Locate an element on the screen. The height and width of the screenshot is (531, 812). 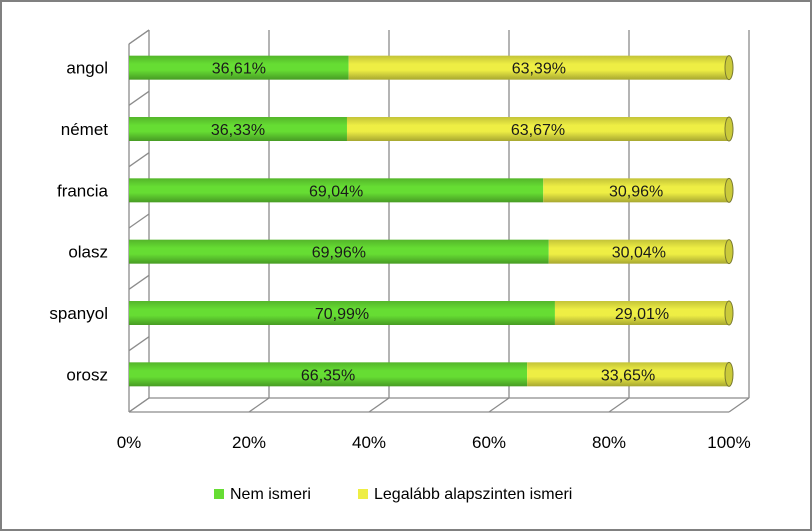
category-label: spanyol is located at coordinates (78, 313).